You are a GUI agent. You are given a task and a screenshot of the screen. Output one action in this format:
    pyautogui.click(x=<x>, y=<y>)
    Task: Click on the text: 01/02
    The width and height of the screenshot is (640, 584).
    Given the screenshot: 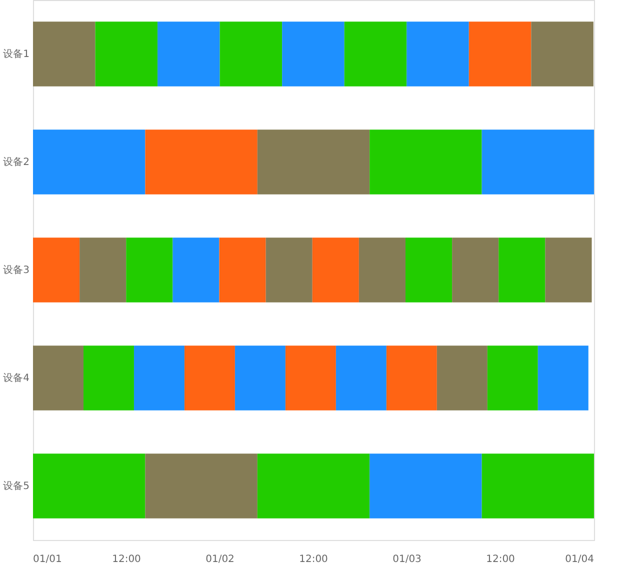 What is the action you would take?
    pyautogui.click(x=220, y=559)
    